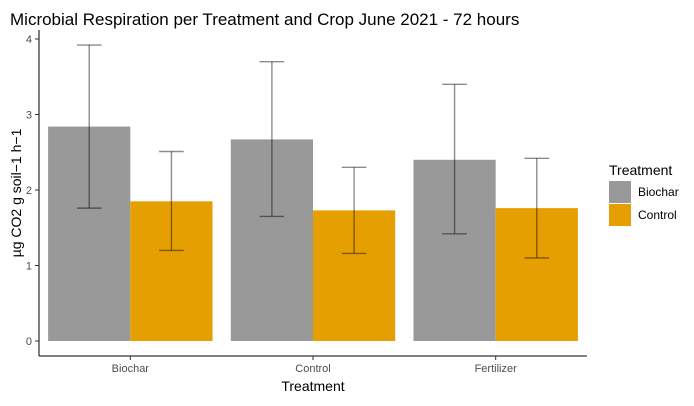 The height and width of the screenshot is (406, 694). What do you see at coordinates (454, 159) in the screenshot?
I see `error-bar-biochar-fertilizer` at bounding box center [454, 159].